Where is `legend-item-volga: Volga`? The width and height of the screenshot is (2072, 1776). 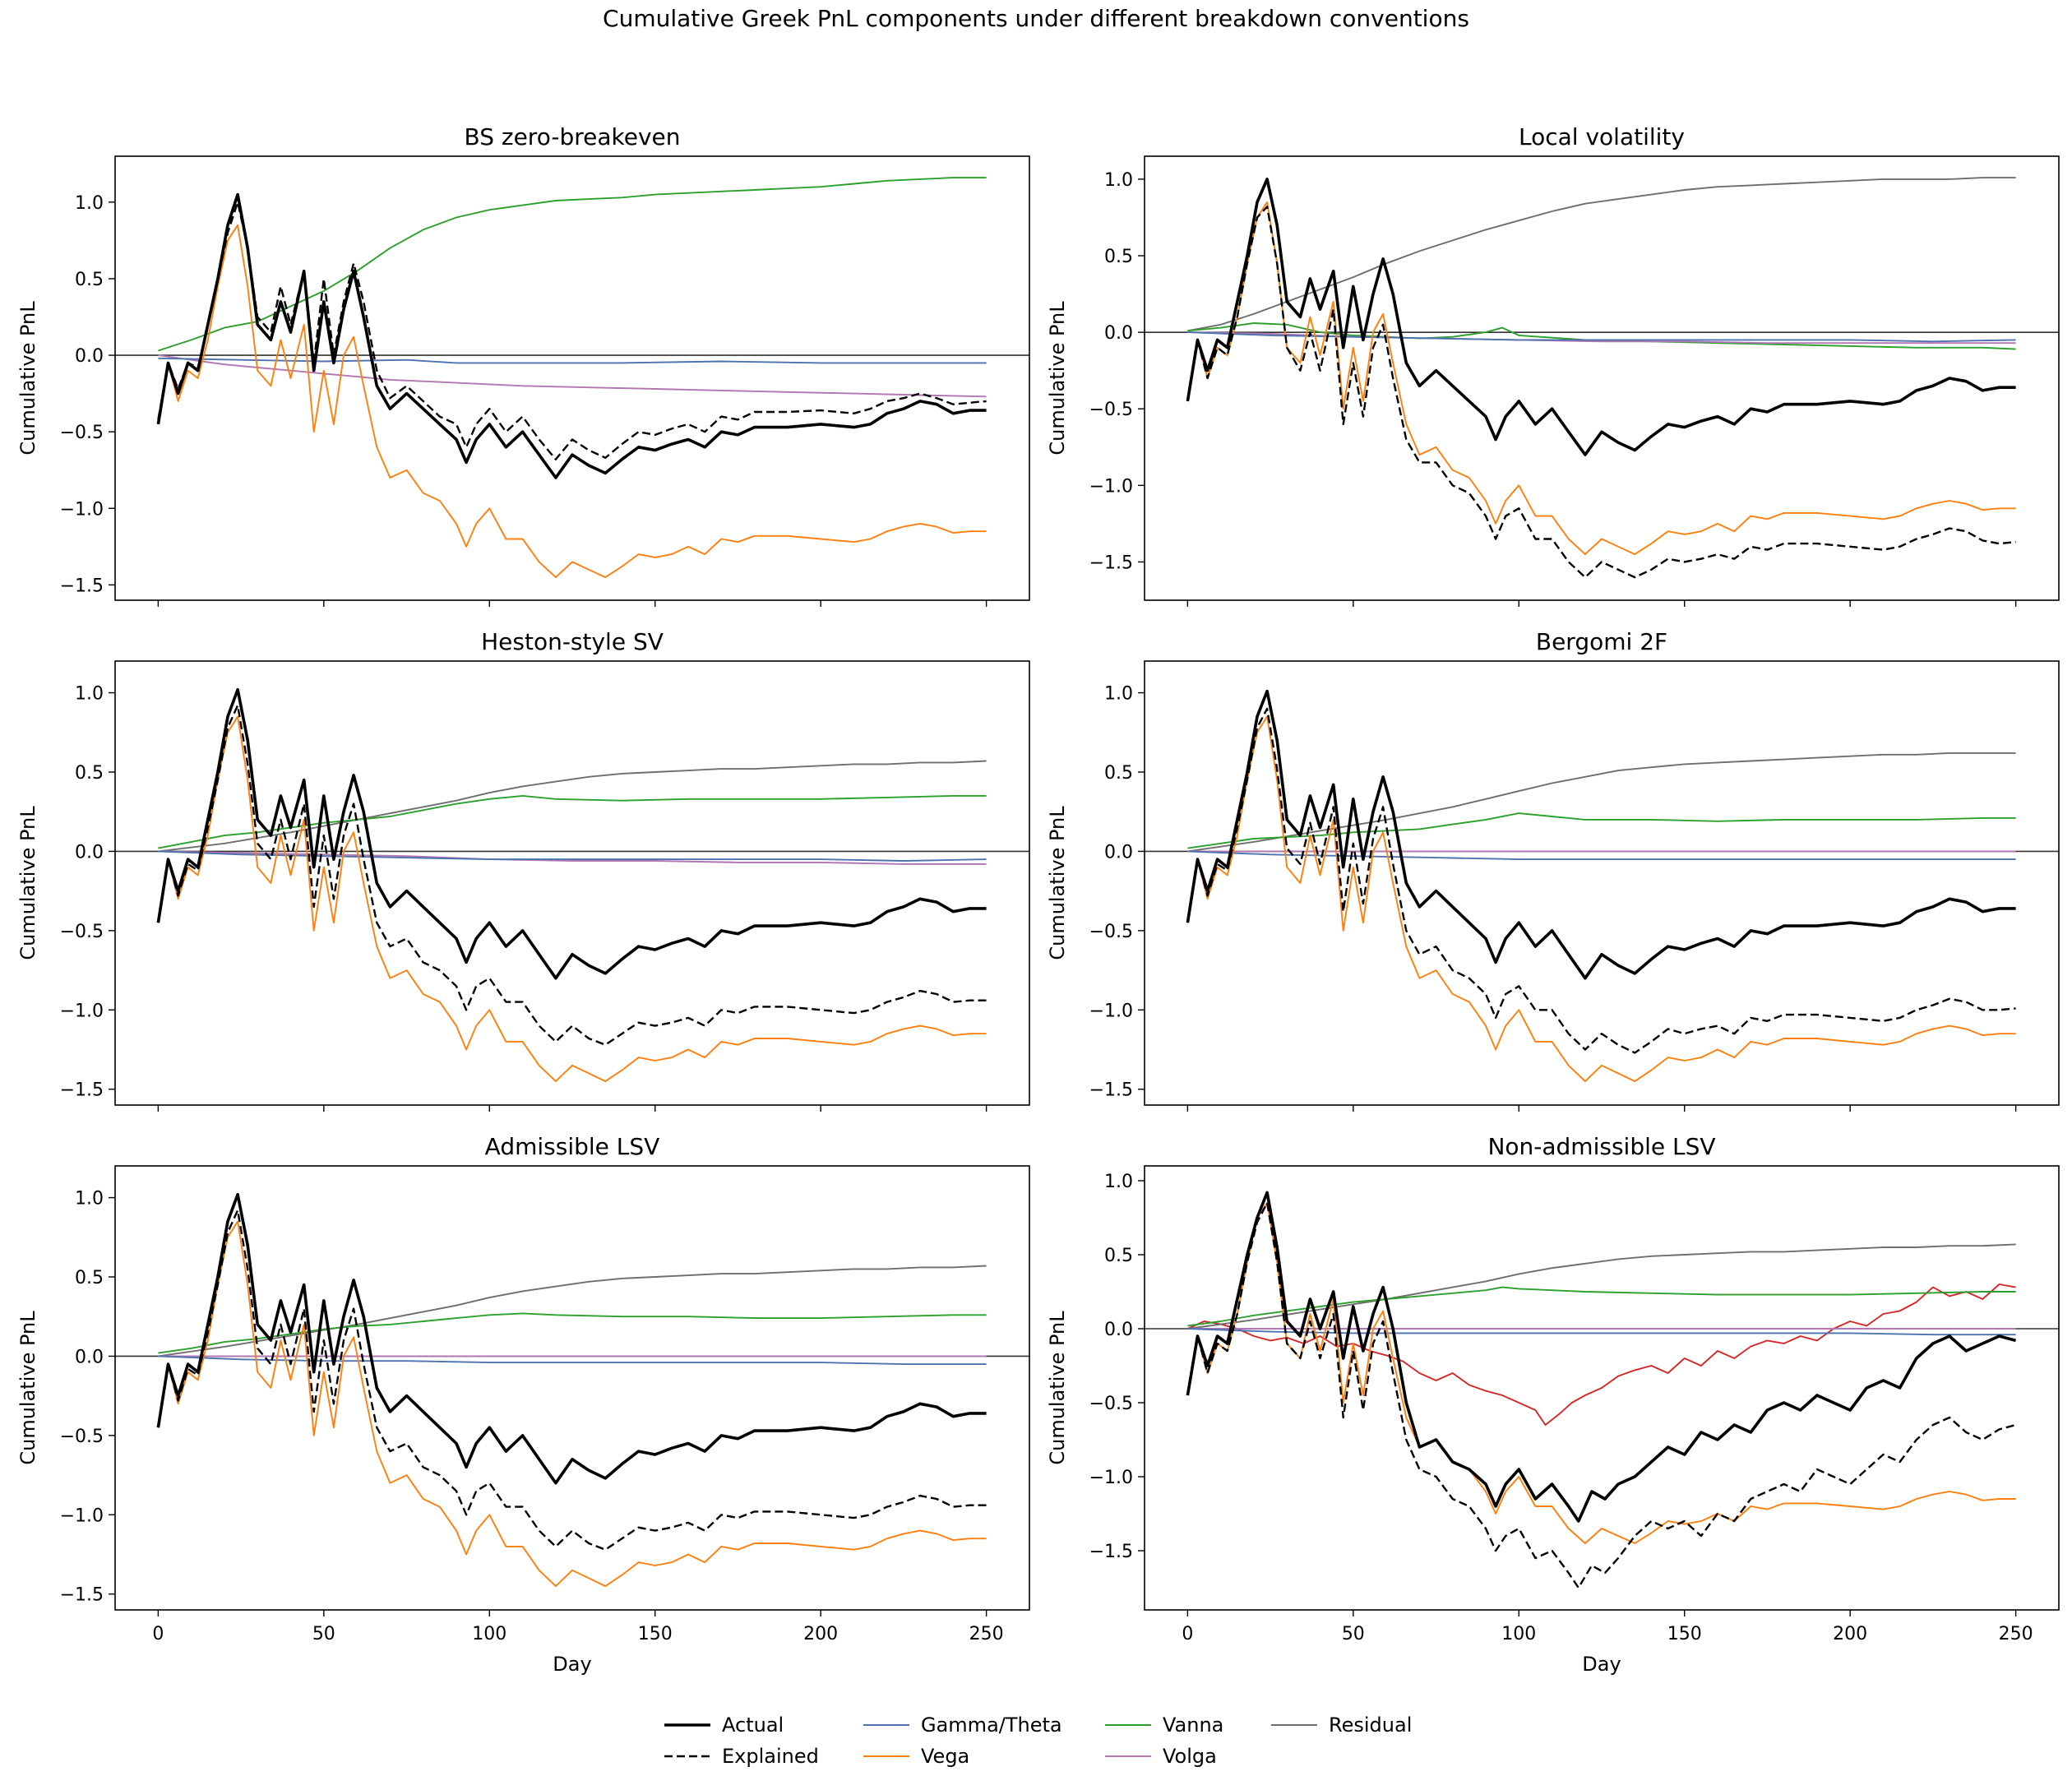
legend-item-volga: Volga is located at coordinates (1161, 1756).